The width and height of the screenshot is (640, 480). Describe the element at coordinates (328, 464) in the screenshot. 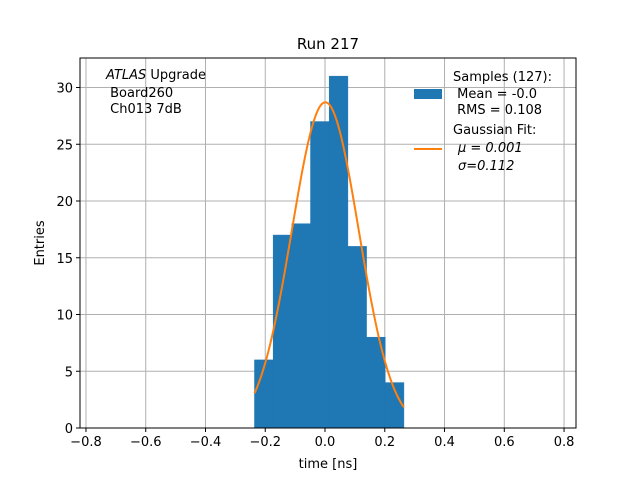

I see `x-axis-label: time [ns]` at that location.